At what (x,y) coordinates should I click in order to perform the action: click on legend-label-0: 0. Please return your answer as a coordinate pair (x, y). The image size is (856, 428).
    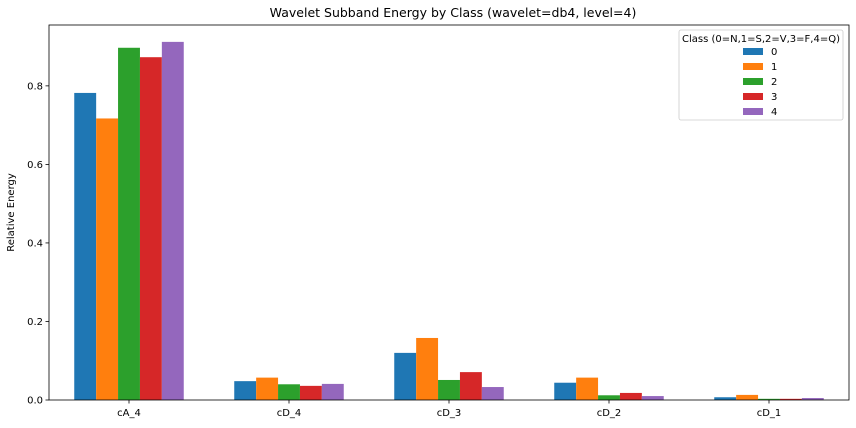
    Looking at the image, I should click on (774, 52).